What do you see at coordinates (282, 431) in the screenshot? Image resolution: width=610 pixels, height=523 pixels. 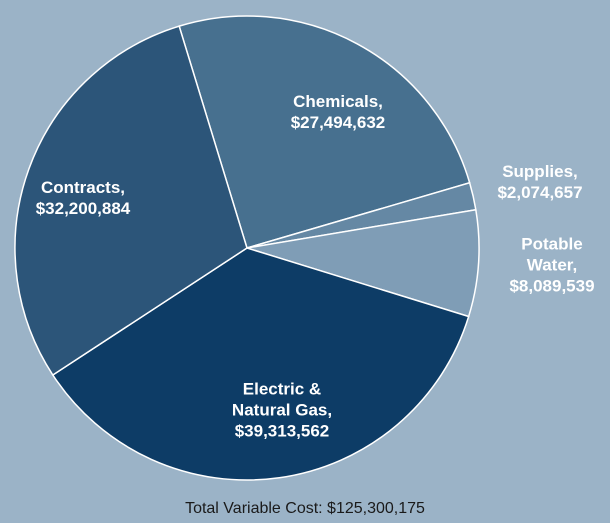 I see `value-label: $39,313,562` at bounding box center [282, 431].